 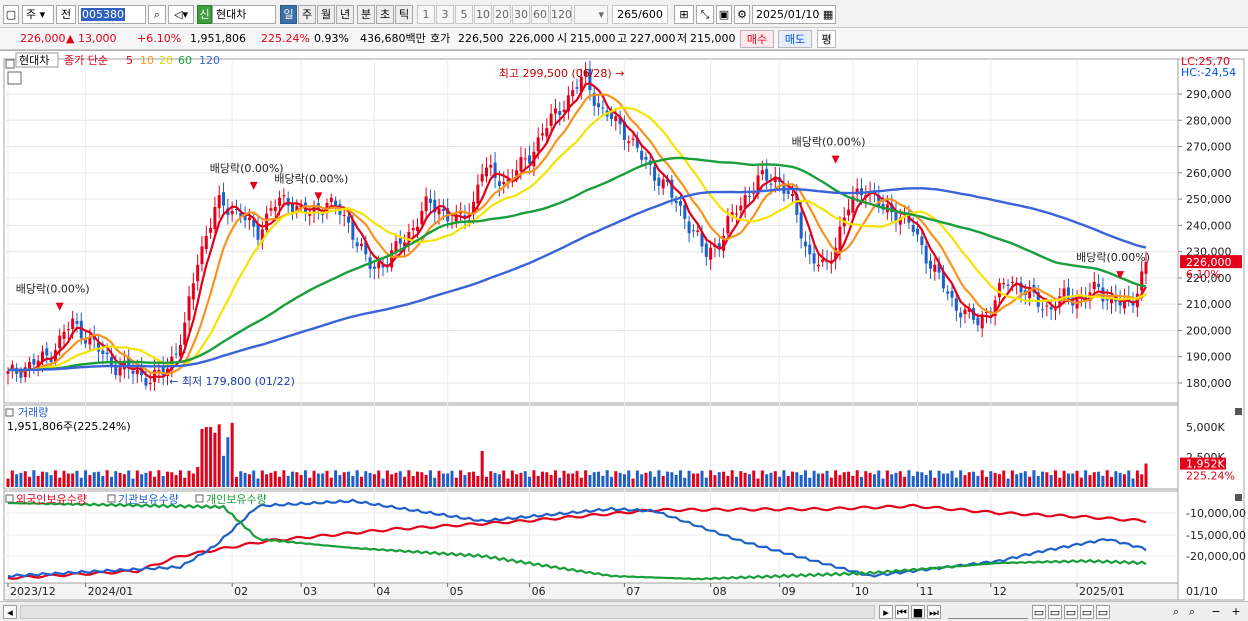 I want to click on rewind-button: ⏮, so click(x=902, y=612).